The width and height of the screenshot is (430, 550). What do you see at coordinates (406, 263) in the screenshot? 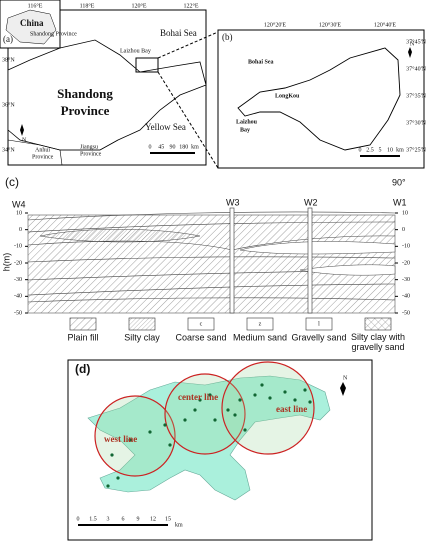
I see `y-tick-label: -20` at bounding box center [406, 263].